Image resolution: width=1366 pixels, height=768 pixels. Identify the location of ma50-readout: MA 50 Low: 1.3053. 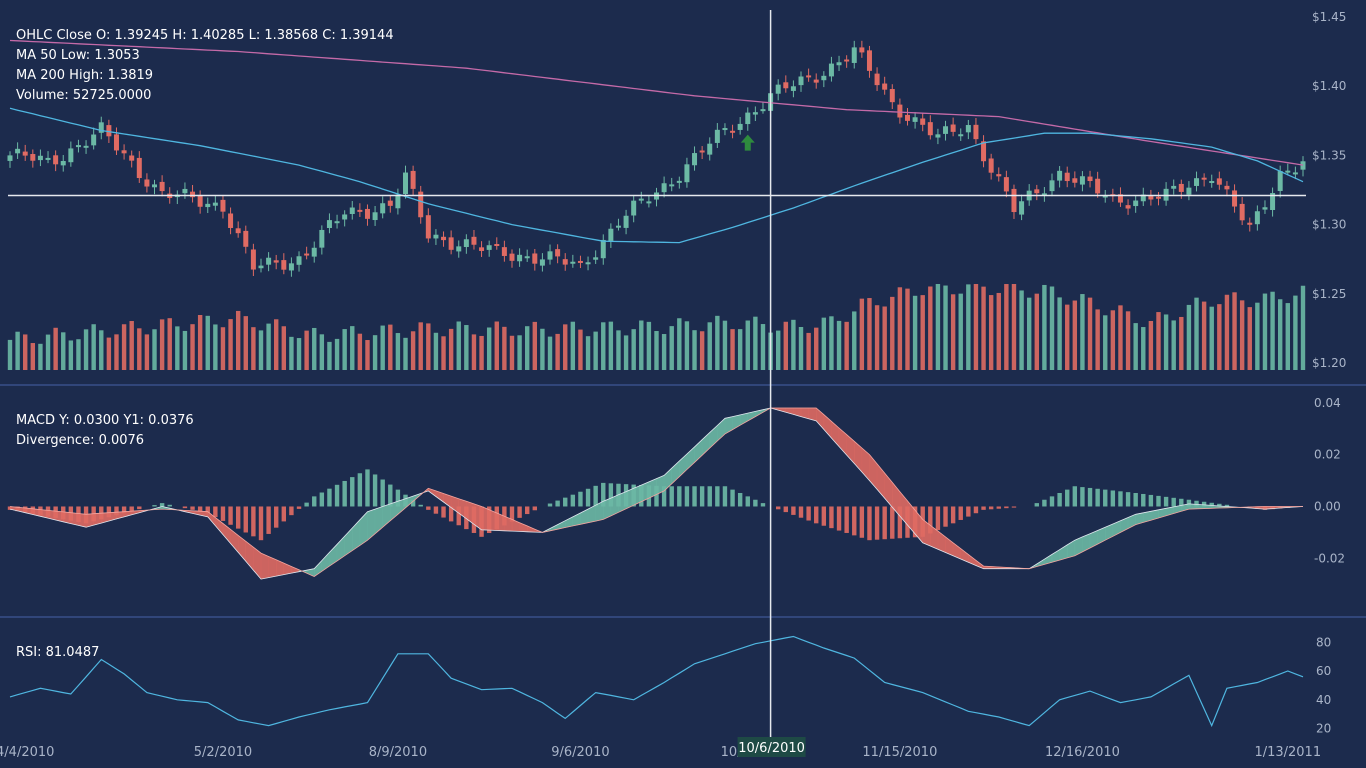
(78, 55).